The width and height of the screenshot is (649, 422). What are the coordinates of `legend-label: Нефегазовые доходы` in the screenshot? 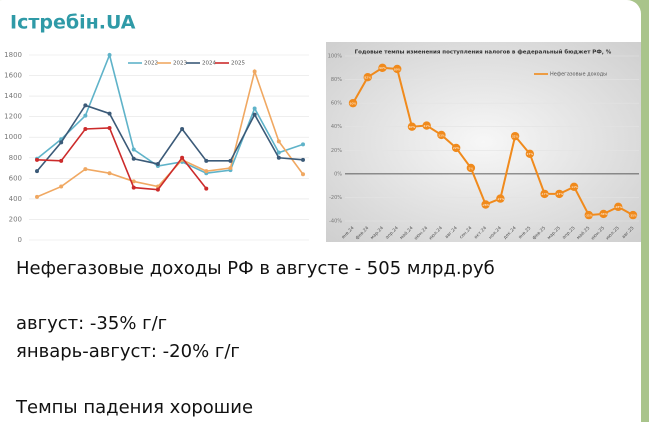 It's located at (578, 75).